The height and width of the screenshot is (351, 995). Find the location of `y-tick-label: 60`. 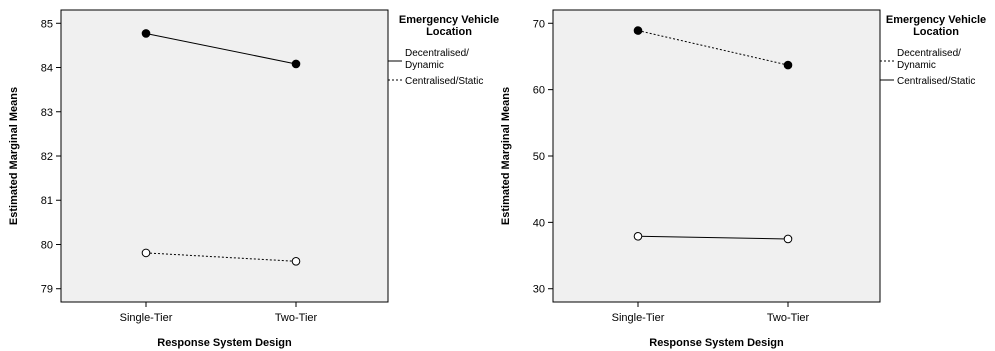

y-tick-label: 60 is located at coordinates (539, 91).